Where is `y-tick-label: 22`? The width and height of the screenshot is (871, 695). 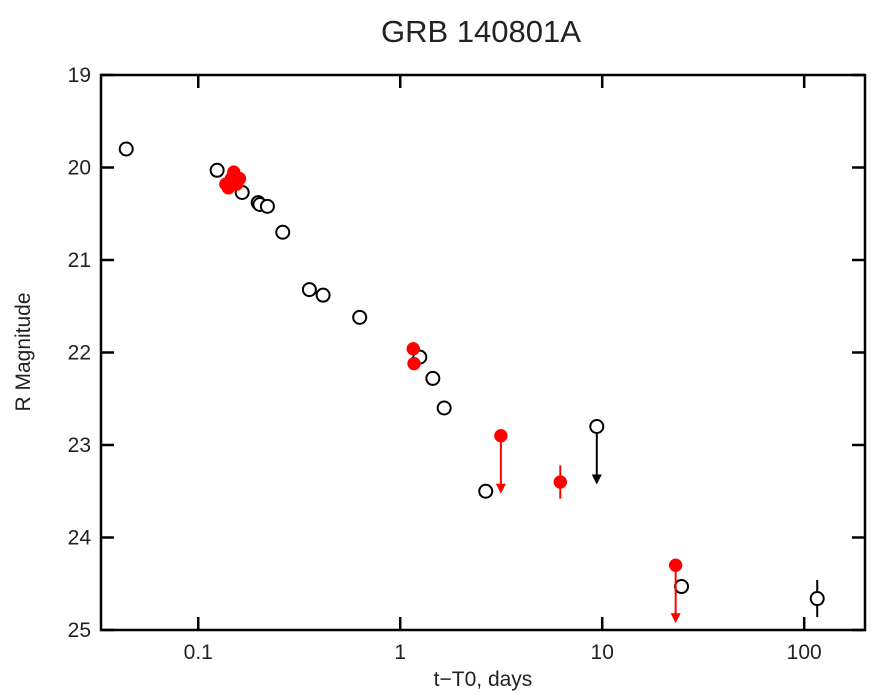
y-tick-label: 22 is located at coordinates (79, 353).